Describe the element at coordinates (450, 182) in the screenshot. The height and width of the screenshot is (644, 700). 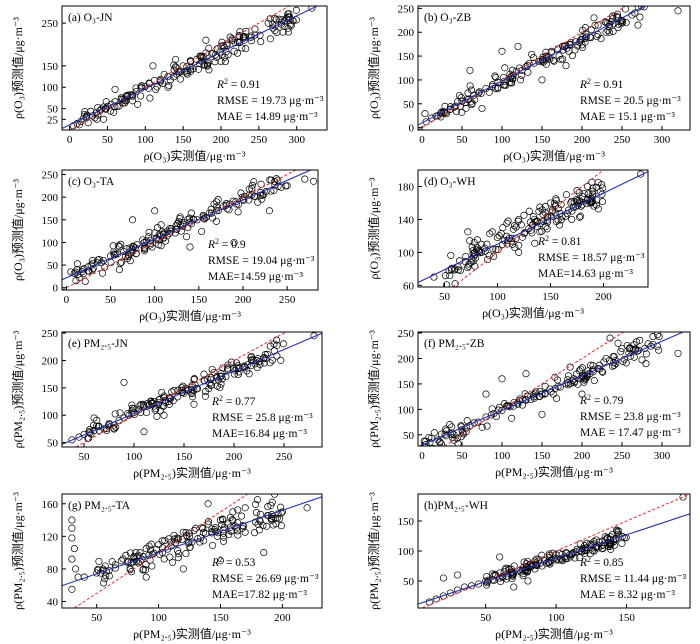
I see `panel-label: (d) O₃-WH` at that location.